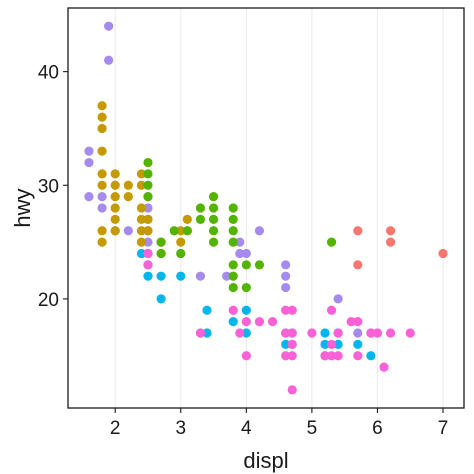 The width and height of the screenshot is (474, 474). What do you see at coordinates (48, 186) in the screenshot?
I see `y-tick-label: 30` at bounding box center [48, 186].